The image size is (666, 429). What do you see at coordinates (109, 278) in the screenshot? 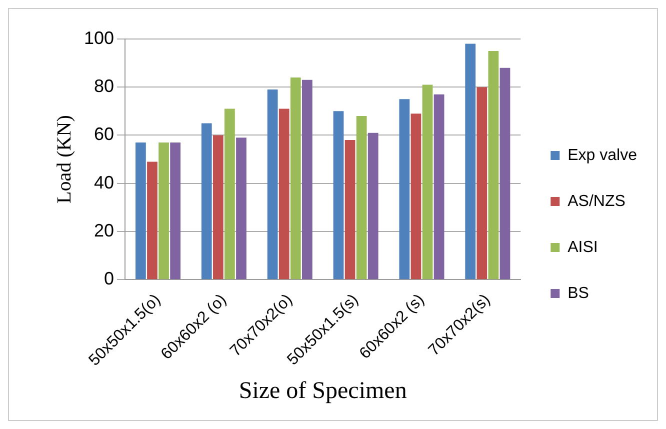
I see `y-tick-label: 0` at bounding box center [109, 278].